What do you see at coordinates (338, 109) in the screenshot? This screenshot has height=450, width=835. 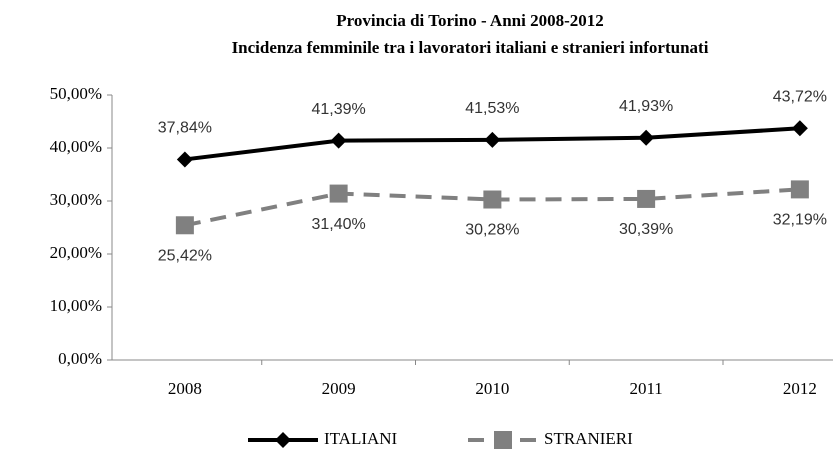 I see `data-label: 41,39%` at bounding box center [338, 109].